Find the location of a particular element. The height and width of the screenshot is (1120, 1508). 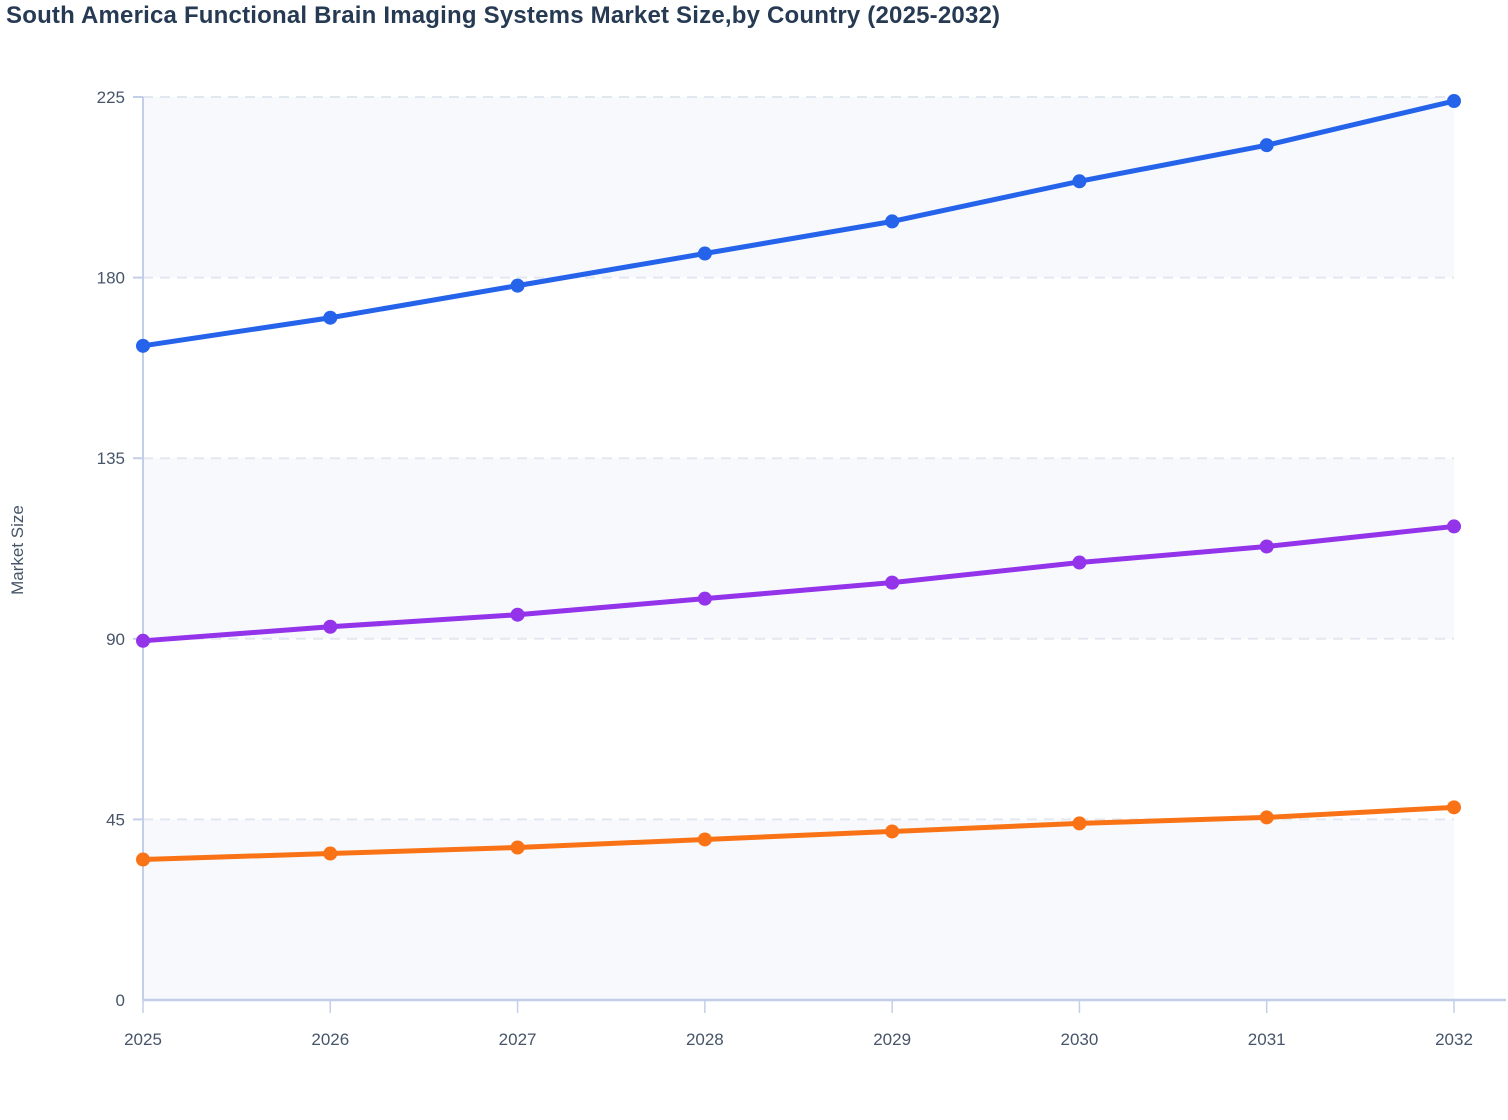

x-tick-label: 2030 is located at coordinates (1080, 1039).